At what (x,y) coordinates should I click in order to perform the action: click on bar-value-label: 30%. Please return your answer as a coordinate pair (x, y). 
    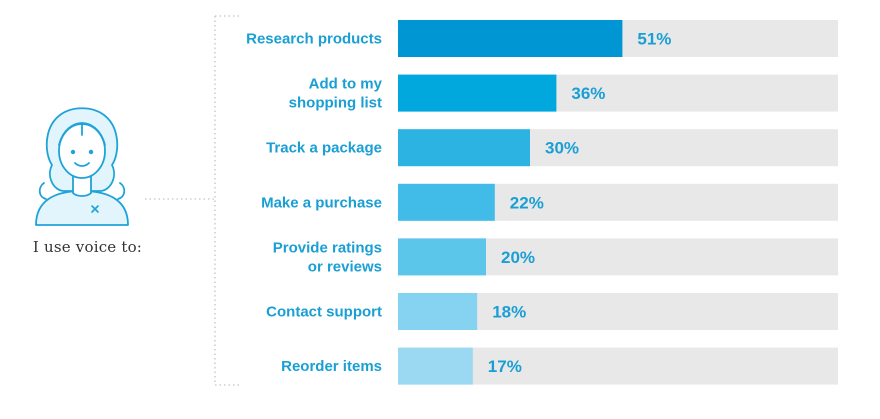
    Looking at the image, I should click on (562, 148).